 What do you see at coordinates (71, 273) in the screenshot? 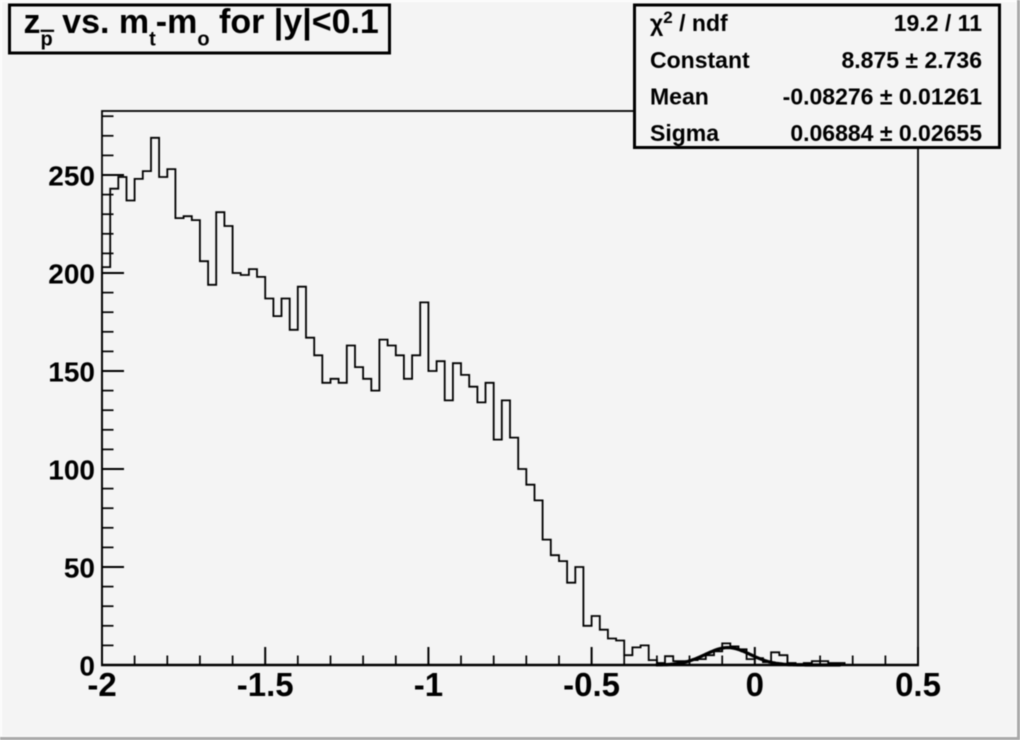
I see `svg-text: 200` at bounding box center [71, 273].